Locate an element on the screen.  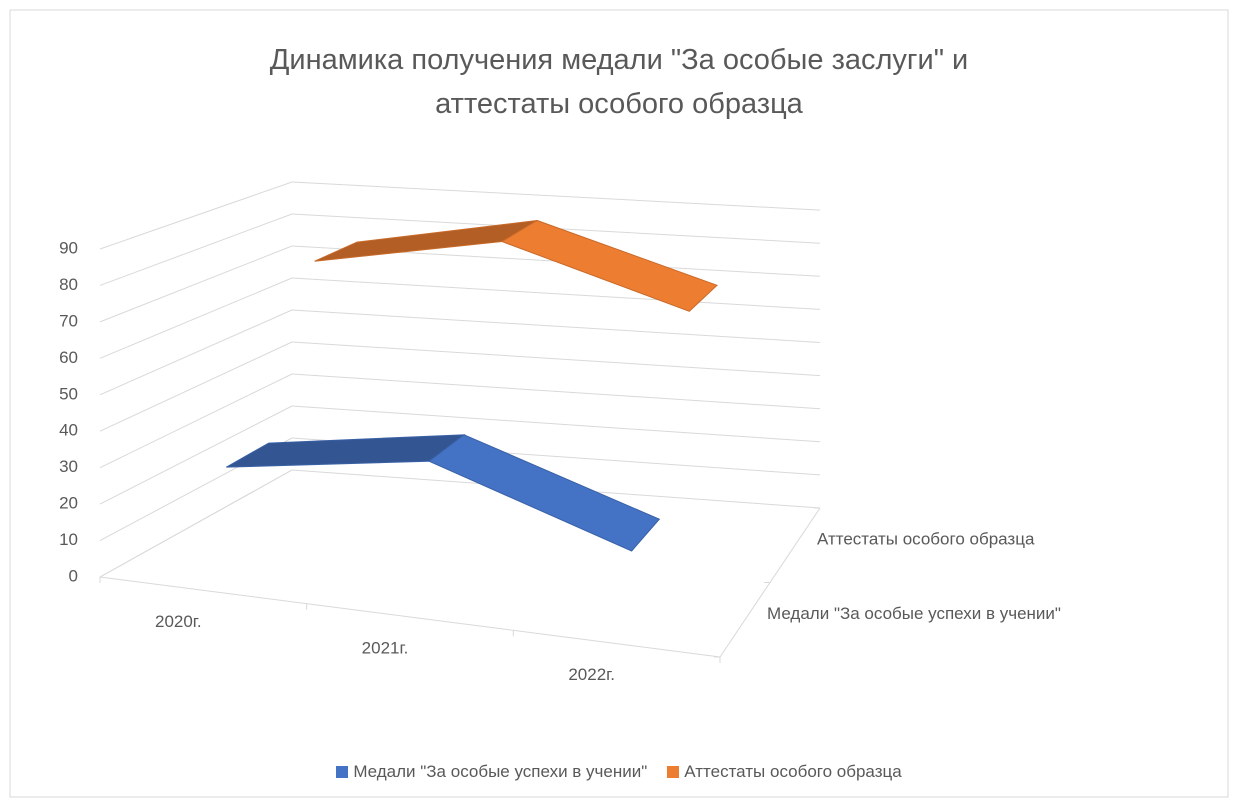
y-tick-label: 60 is located at coordinates (68, 357).